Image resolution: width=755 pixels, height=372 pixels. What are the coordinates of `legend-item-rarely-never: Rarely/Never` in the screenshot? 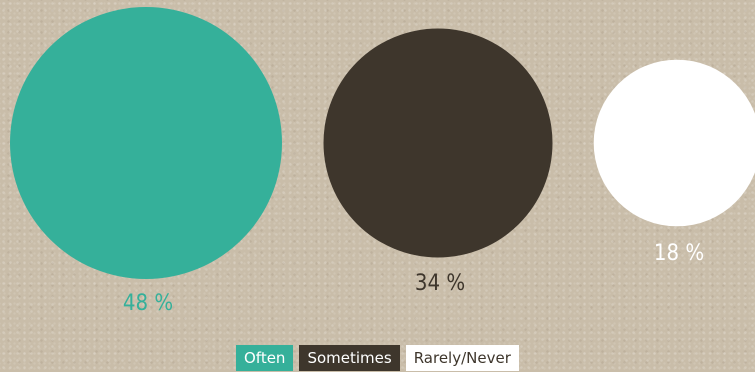 It's located at (462, 358).